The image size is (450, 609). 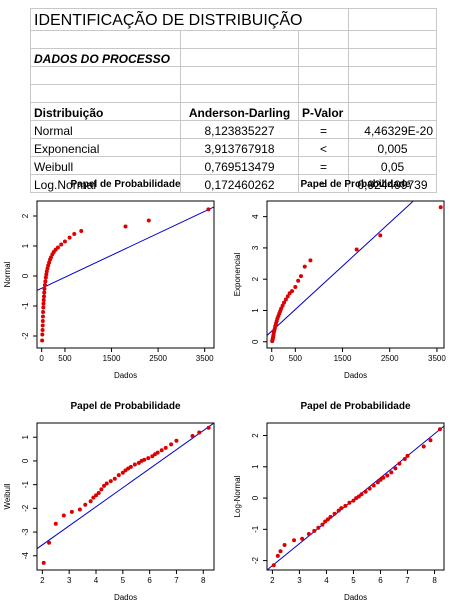 What do you see at coordinates (239, 129) in the screenshot?
I see `ad-cell: 8,123835227` at bounding box center [239, 129].